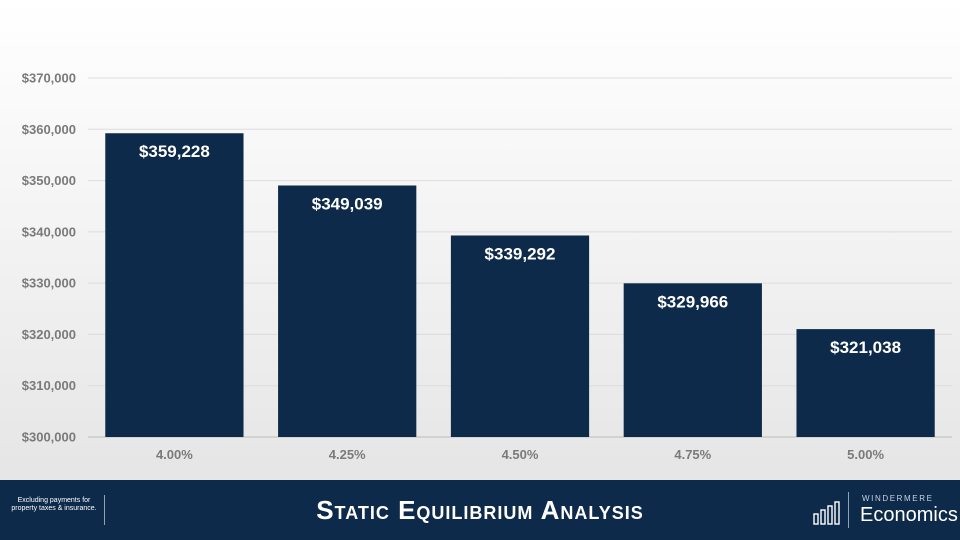  What do you see at coordinates (848, 510) in the screenshot?
I see `logo-divider` at bounding box center [848, 510].